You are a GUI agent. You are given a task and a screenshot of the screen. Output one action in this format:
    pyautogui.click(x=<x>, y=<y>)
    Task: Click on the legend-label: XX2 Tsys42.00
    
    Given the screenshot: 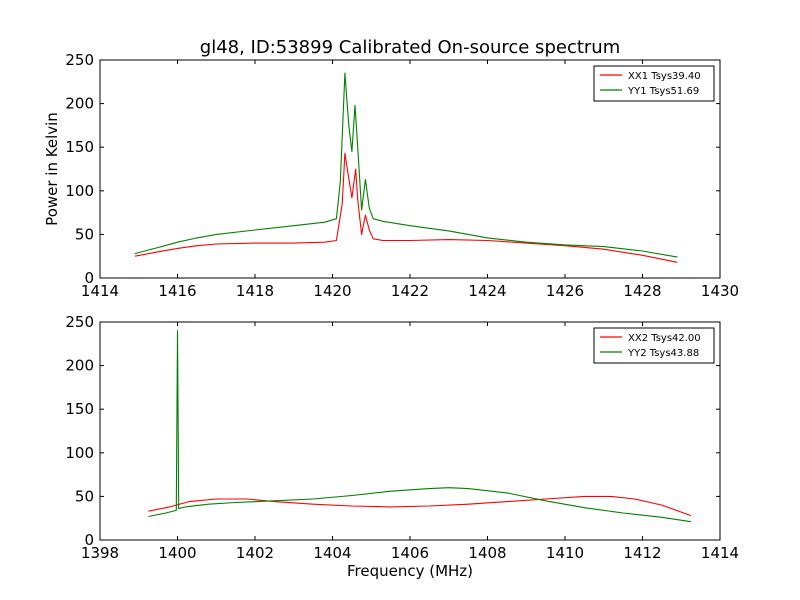 What is the action you would take?
    pyautogui.click(x=664, y=338)
    